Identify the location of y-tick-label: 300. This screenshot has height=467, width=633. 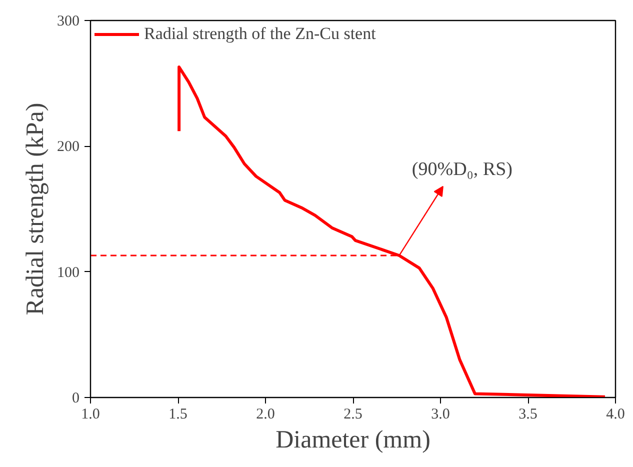
(68, 22).